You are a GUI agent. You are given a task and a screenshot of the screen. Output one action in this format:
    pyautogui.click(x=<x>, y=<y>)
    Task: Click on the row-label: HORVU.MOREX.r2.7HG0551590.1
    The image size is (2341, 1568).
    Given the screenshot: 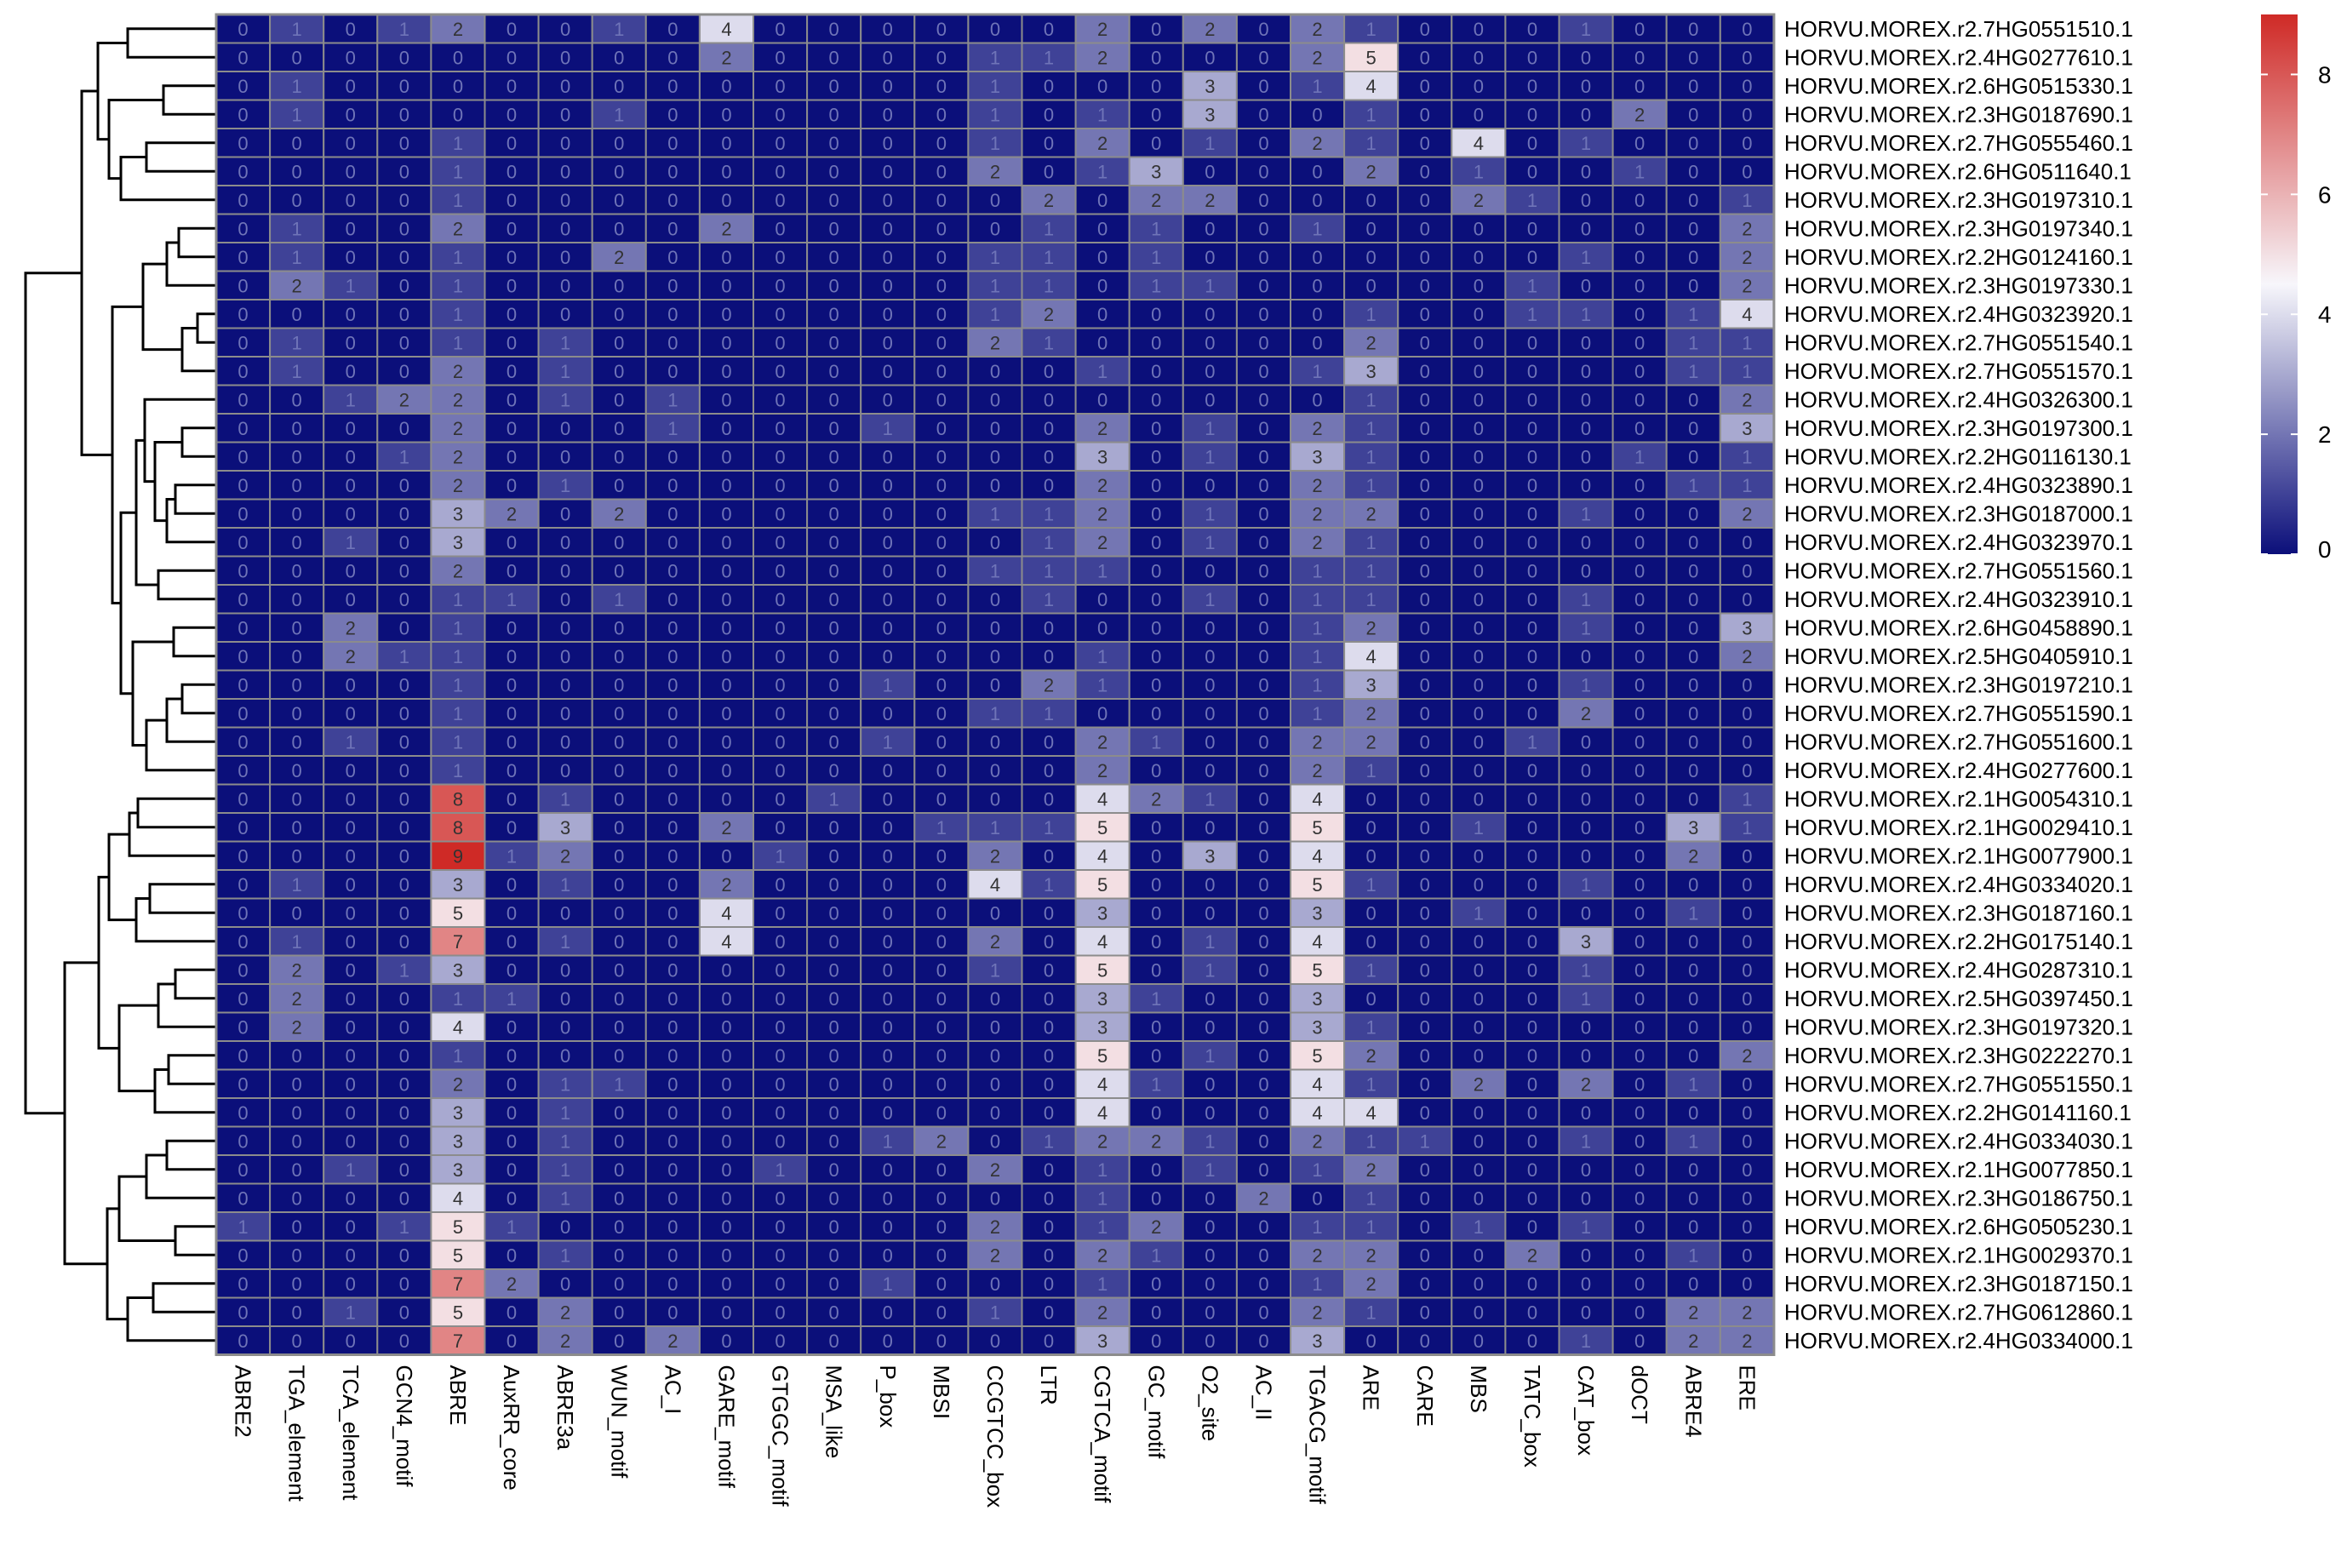 What is the action you would take?
    pyautogui.click(x=1959, y=714)
    